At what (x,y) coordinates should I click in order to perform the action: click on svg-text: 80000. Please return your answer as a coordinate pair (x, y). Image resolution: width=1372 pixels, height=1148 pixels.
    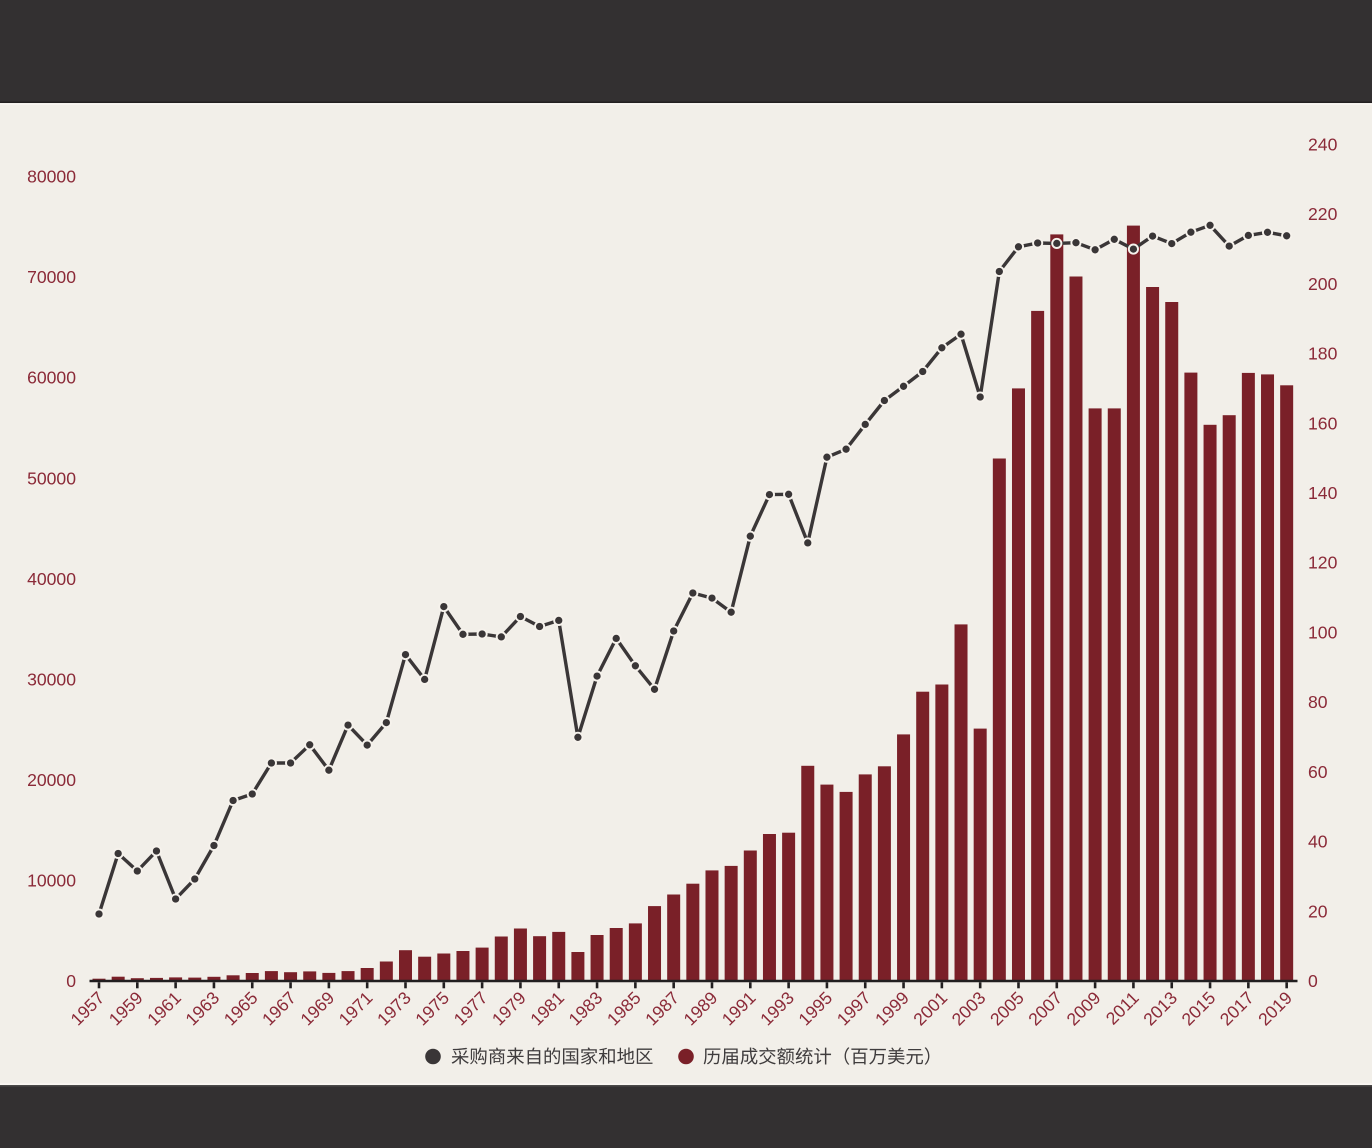
    Looking at the image, I should click on (51, 177).